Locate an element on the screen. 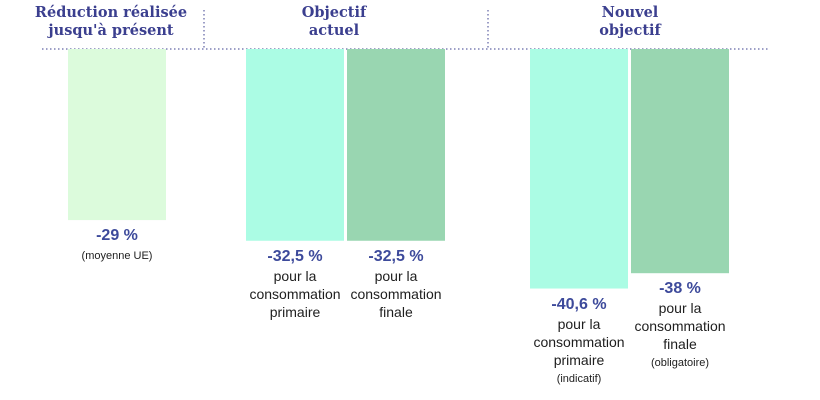 The width and height of the screenshot is (820, 400). group-header-line: actuel is located at coordinates (334, 30).